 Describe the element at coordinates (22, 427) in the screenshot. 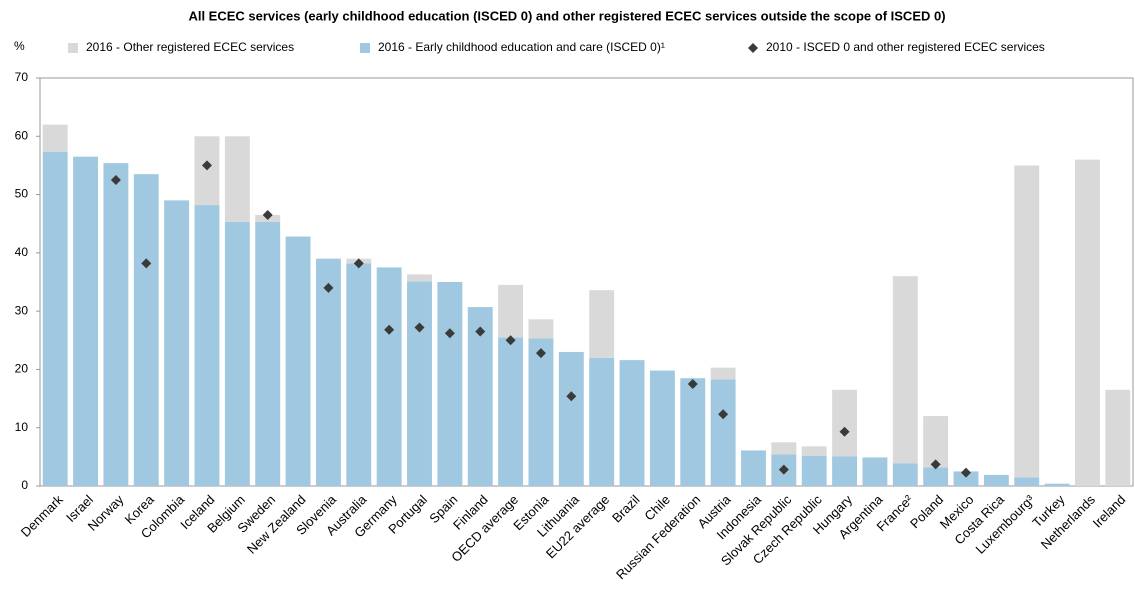

I see `y-tick-label: 10` at that location.